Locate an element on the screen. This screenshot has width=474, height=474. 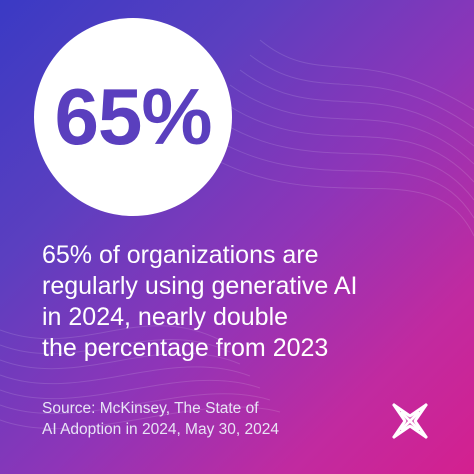
x-star-logo-icon is located at coordinates (410, 421).